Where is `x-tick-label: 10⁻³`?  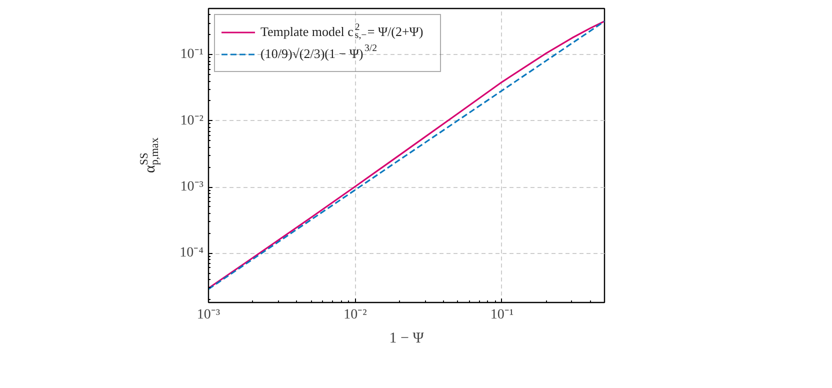 x-tick-label: 10⁻³ is located at coordinates (208, 315).